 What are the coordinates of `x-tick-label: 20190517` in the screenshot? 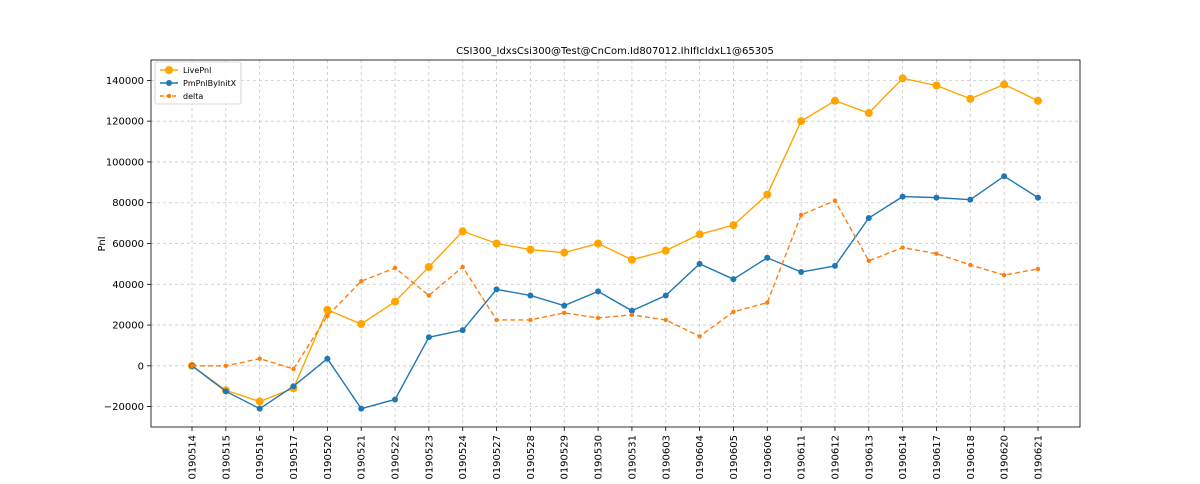 It's located at (294, 457).